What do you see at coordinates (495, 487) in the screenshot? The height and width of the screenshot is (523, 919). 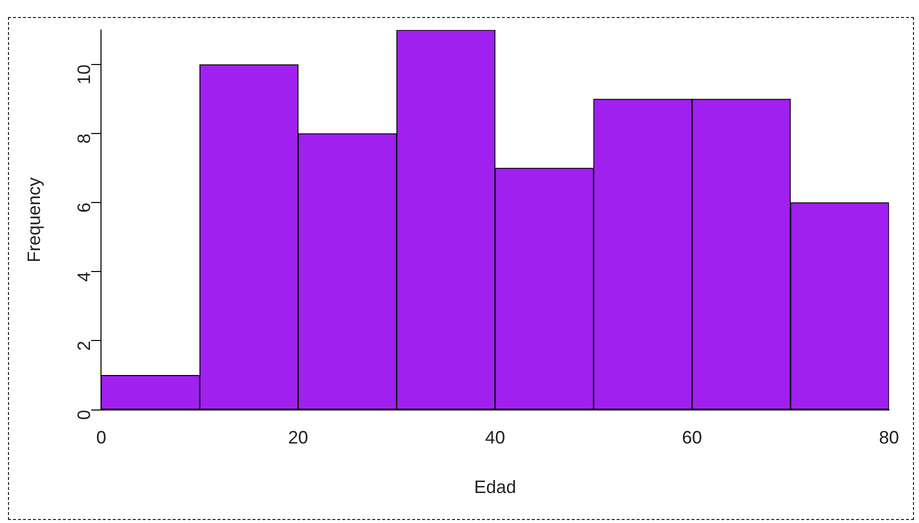 I see `x-axis-title: Edad` at bounding box center [495, 487].